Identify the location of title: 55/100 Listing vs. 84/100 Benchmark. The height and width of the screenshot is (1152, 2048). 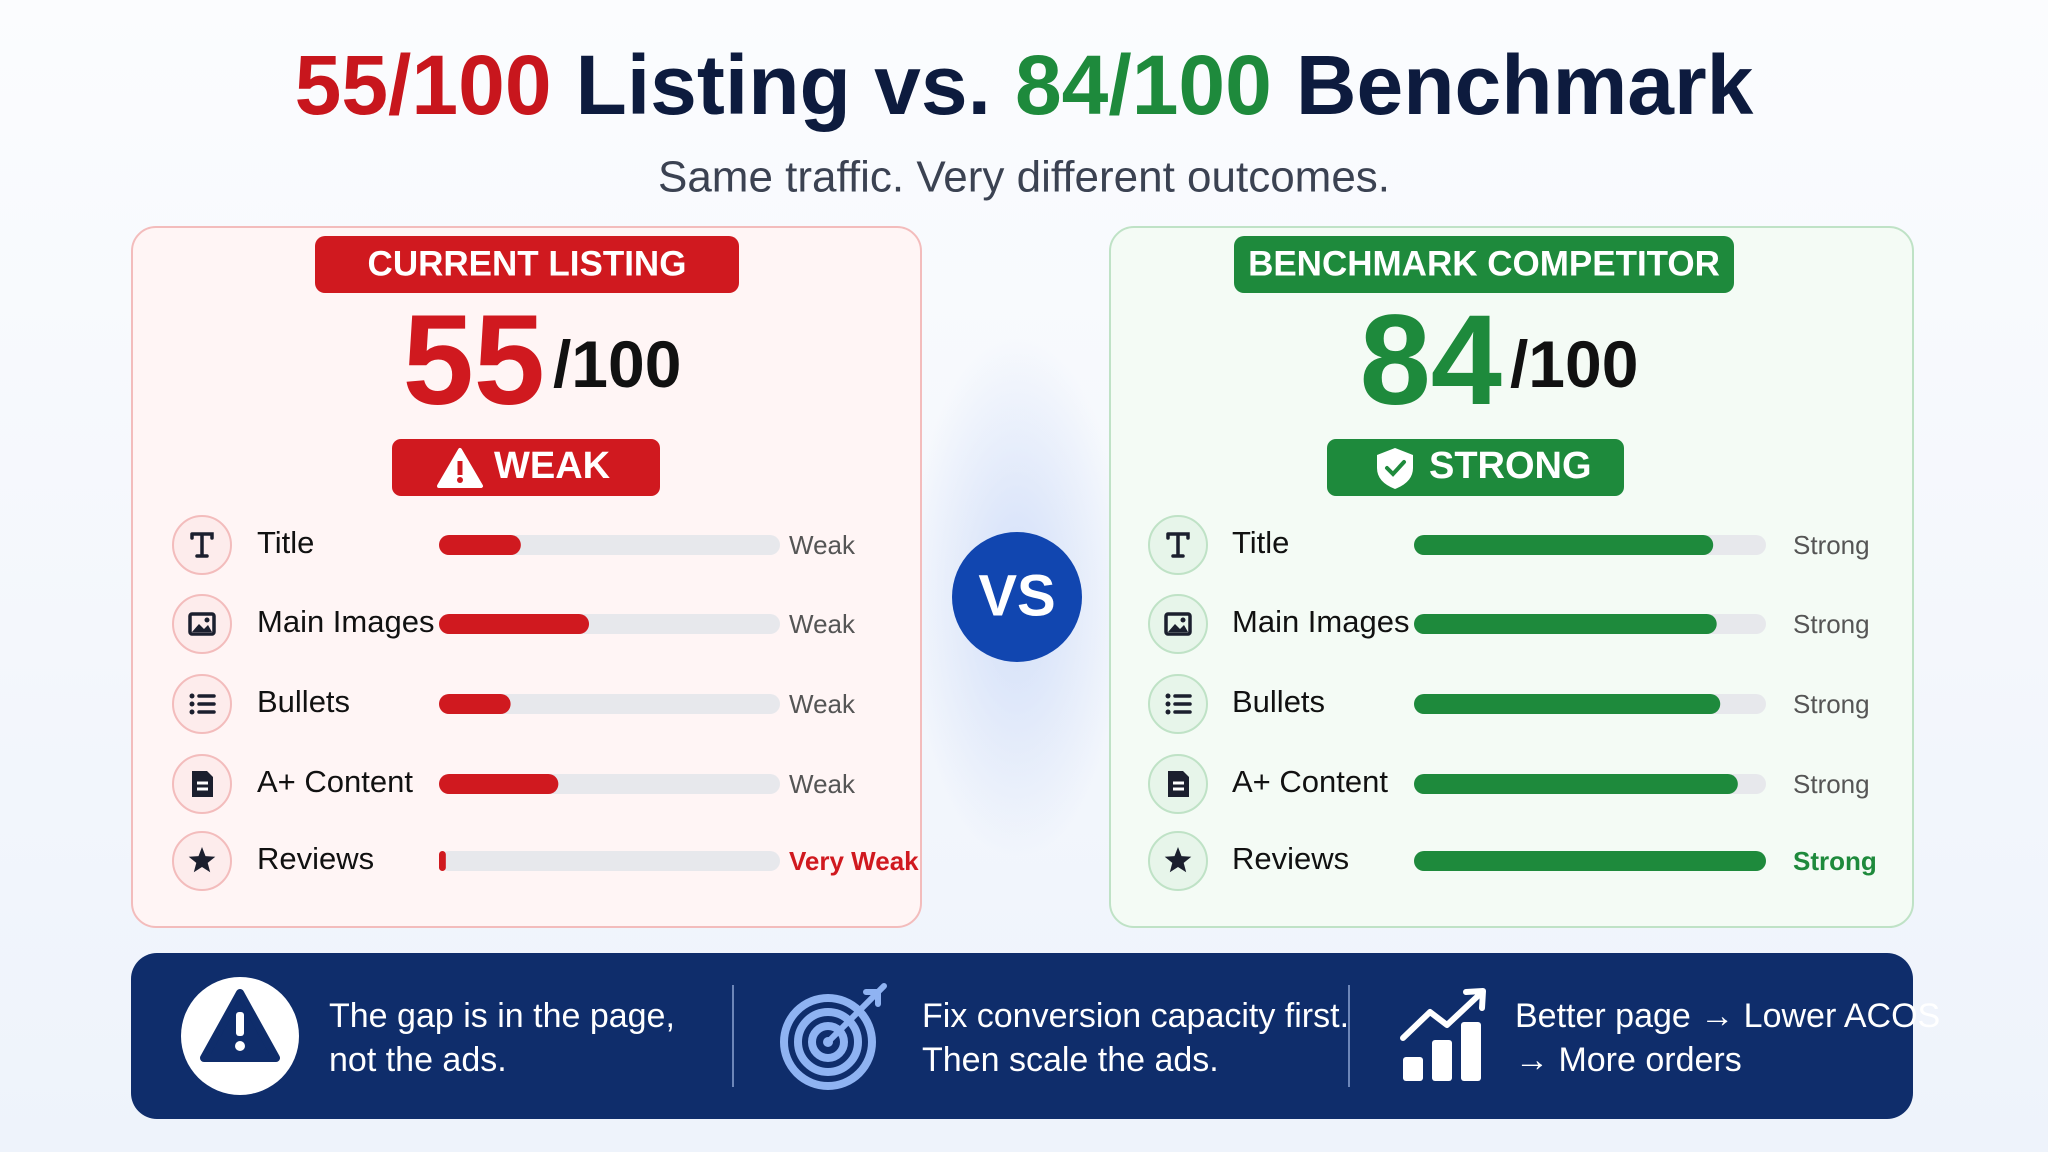
(1024, 85).